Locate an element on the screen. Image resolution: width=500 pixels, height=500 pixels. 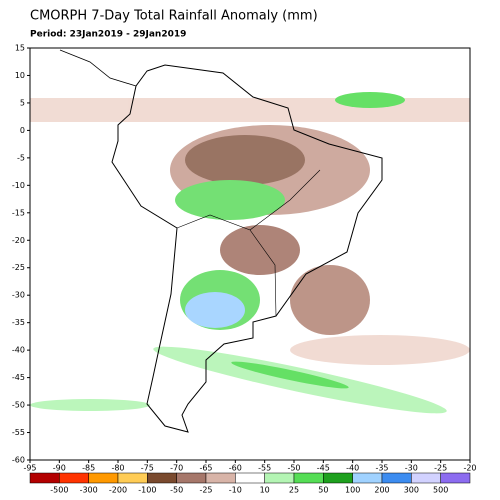
colorbar-label: 100 is located at coordinates (352, 490).